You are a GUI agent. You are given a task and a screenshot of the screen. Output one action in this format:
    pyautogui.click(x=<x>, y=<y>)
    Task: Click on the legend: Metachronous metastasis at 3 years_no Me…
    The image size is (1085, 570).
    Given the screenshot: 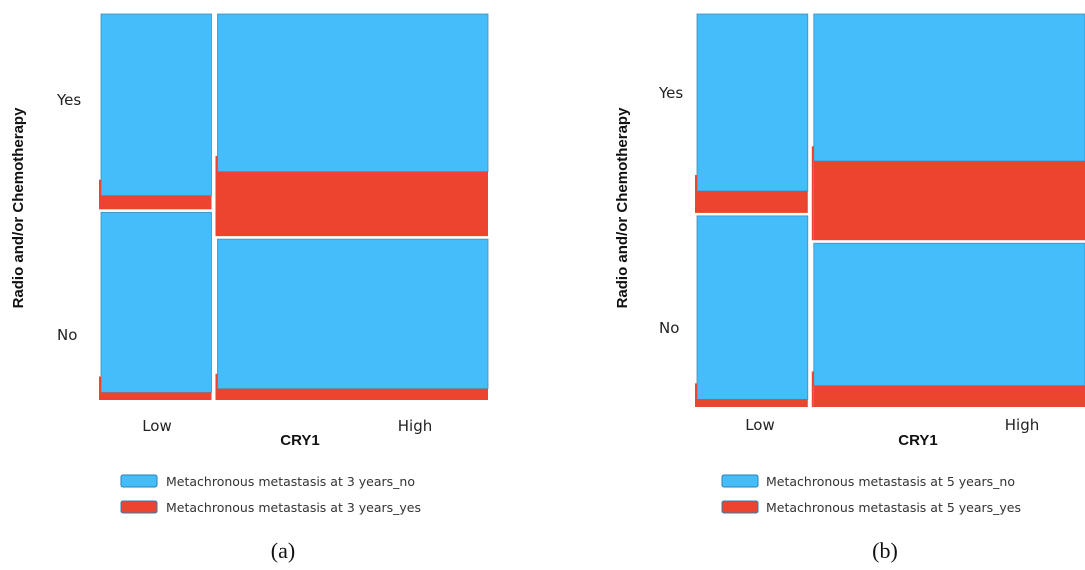 What is the action you would take?
    pyautogui.click(x=270, y=494)
    